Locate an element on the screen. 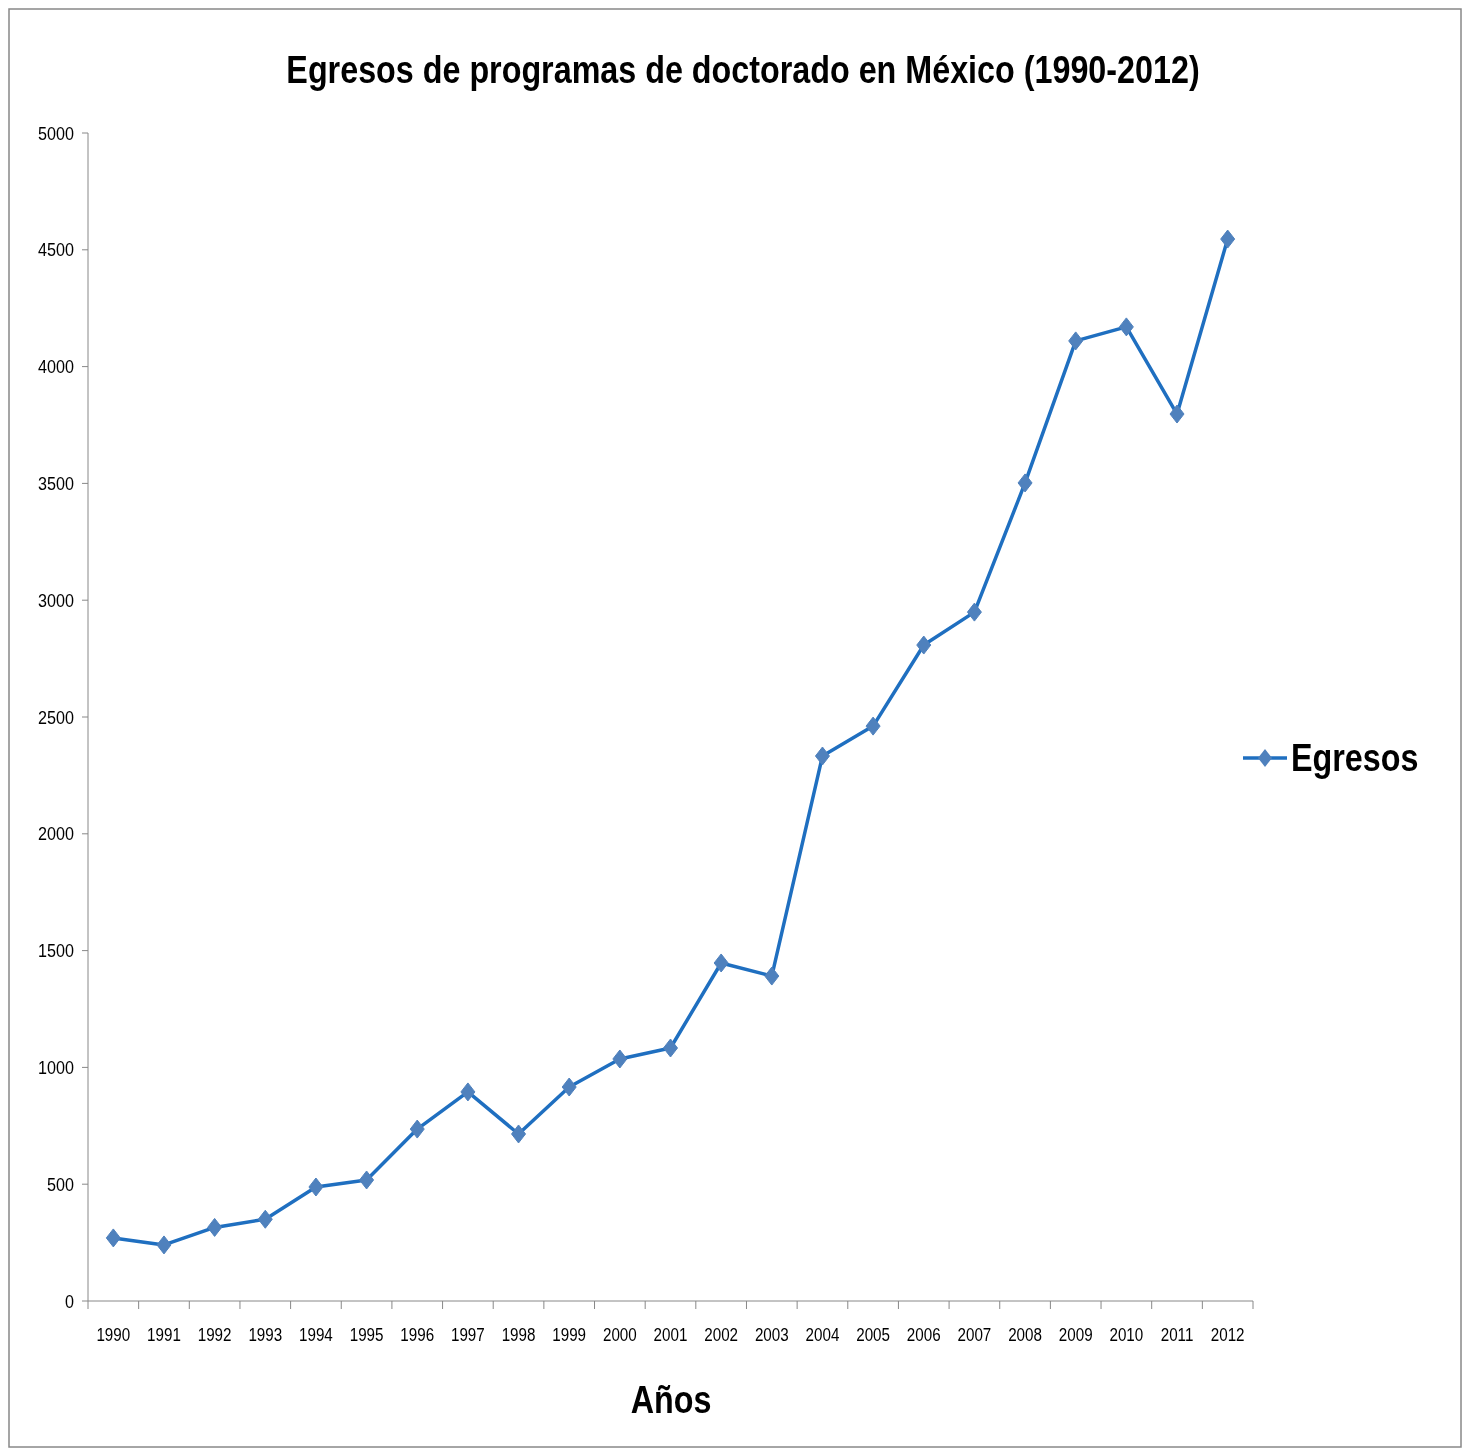 The width and height of the screenshot is (1470, 1456). y-tick-label: 5000 is located at coordinates (56, 133).